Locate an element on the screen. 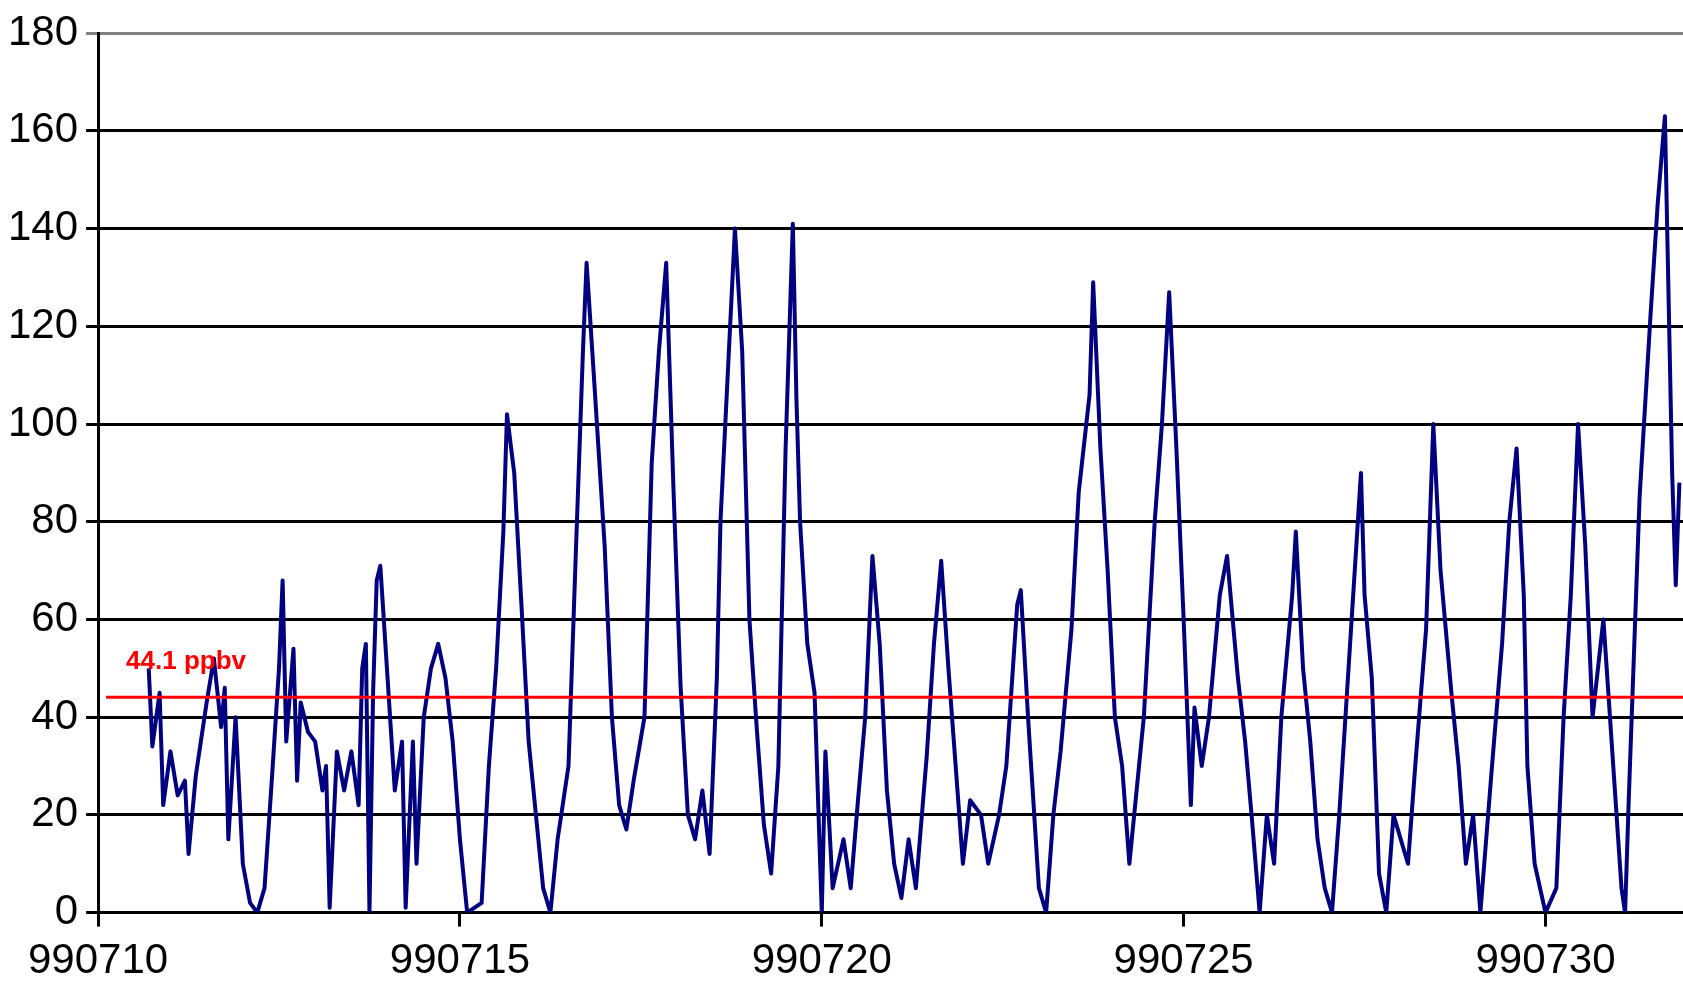 Image resolution: width=1683 pixels, height=997 pixels. x-tick-label: 990710 is located at coordinates (98, 959).